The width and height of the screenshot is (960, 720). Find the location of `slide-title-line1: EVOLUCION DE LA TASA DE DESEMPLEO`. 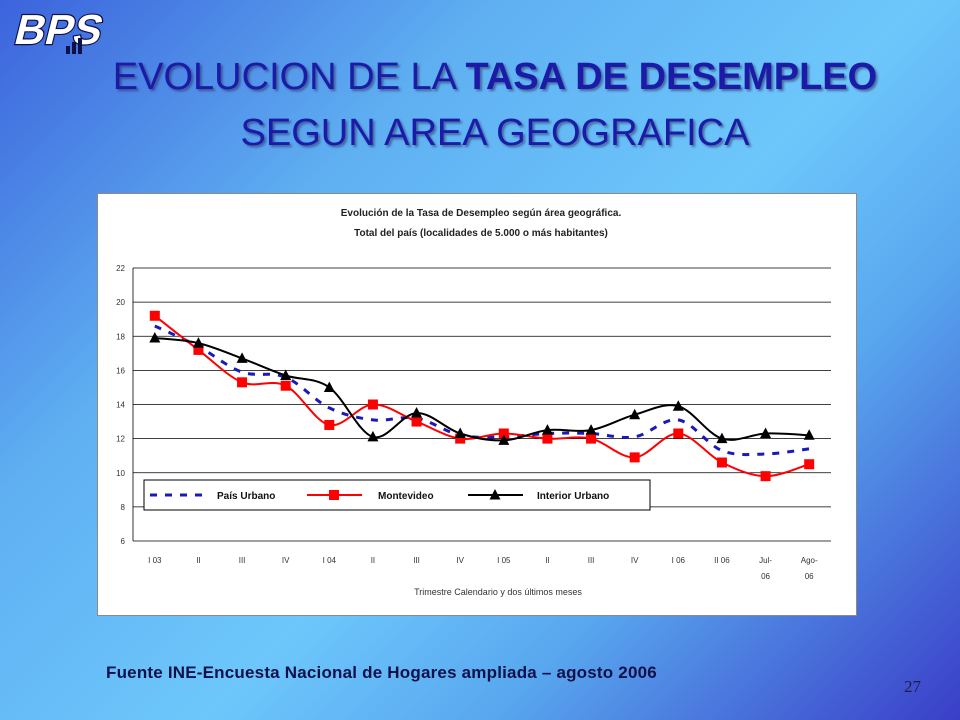

slide-title-line1: EVOLUCION DE LA TASA DE DESEMPLEO is located at coordinates (480, 77).